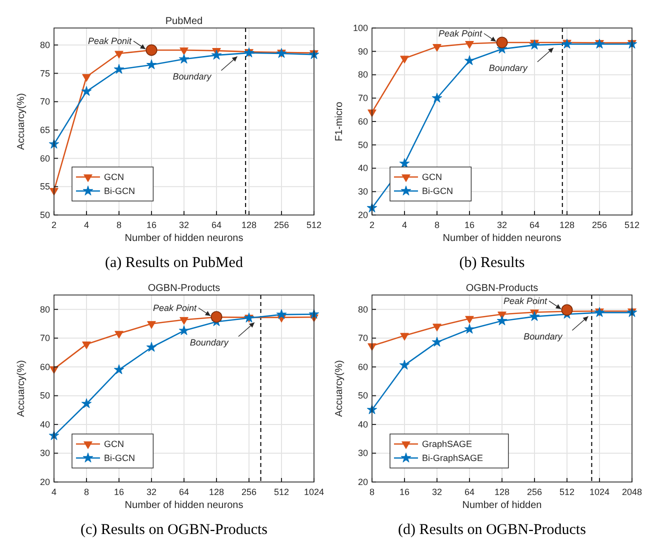 This screenshot has width=652, height=550. What do you see at coordinates (363, 51) in the screenshot?
I see `y-tick-label: 90` at bounding box center [363, 51].